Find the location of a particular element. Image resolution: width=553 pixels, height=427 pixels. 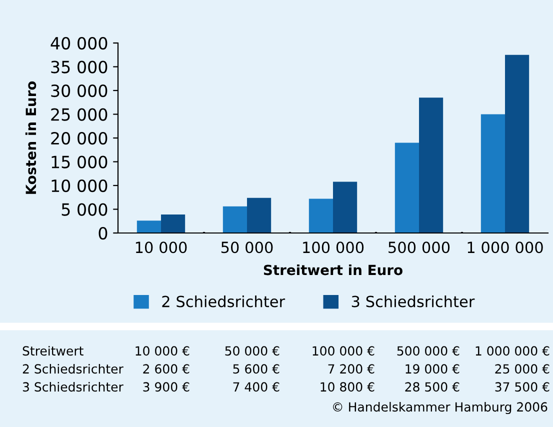

data-label: 10 800 € is located at coordinates (347, 387).